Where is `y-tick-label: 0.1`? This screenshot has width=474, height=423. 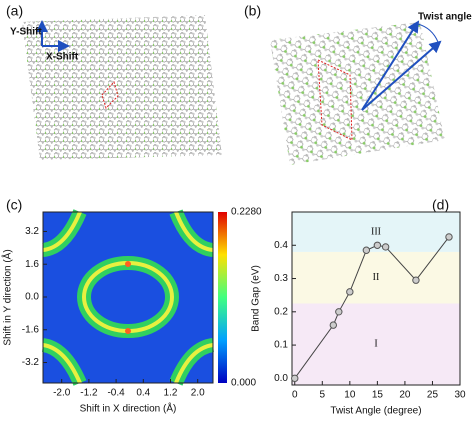
y-tick-label: 0.1 is located at coordinates (281, 345).